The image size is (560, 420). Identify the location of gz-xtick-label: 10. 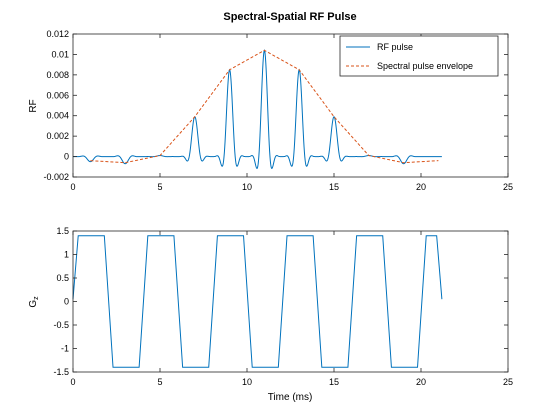
(247, 382).